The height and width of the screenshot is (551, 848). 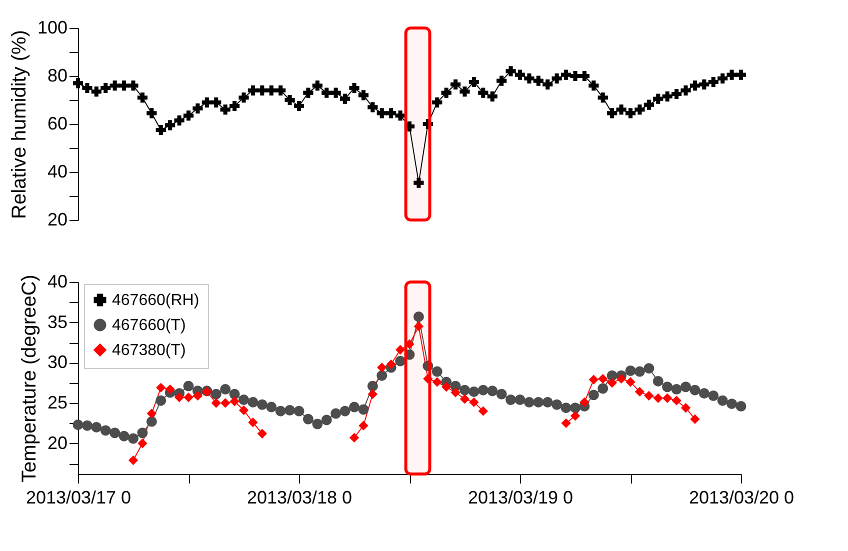 What do you see at coordinates (156, 300) in the screenshot?
I see `legend-label: 467660(RH)` at bounding box center [156, 300].